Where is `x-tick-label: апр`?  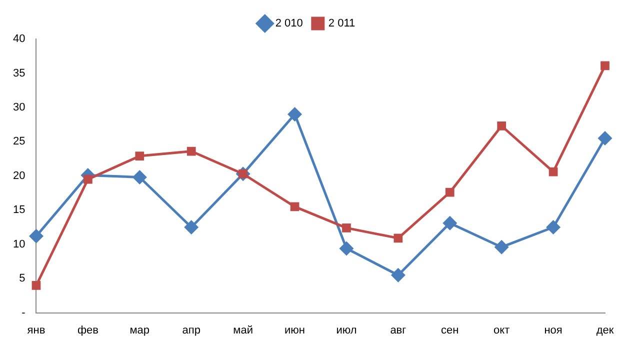
x-tick-label: апр is located at coordinates (191, 330).